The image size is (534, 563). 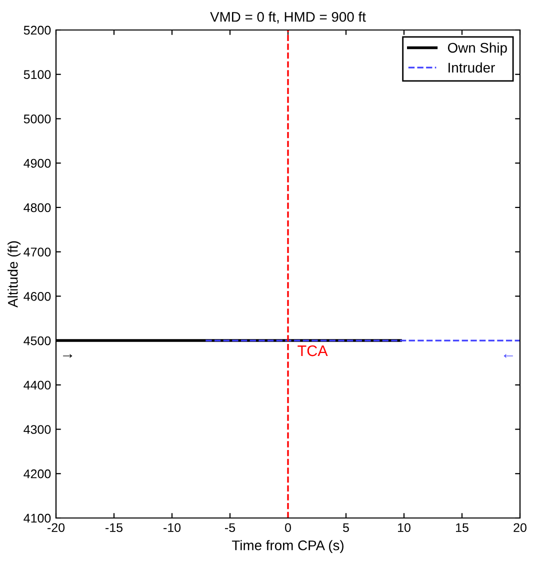 I want to click on ref-line-label: TCA, so click(x=313, y=350).